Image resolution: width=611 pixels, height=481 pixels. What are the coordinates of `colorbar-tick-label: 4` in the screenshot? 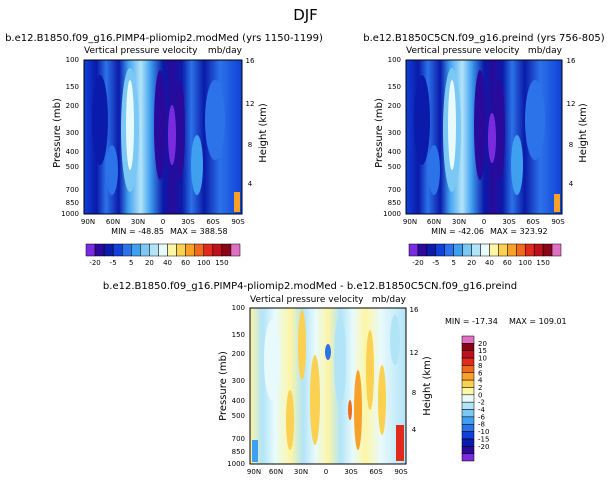 It's located at (480, 381).